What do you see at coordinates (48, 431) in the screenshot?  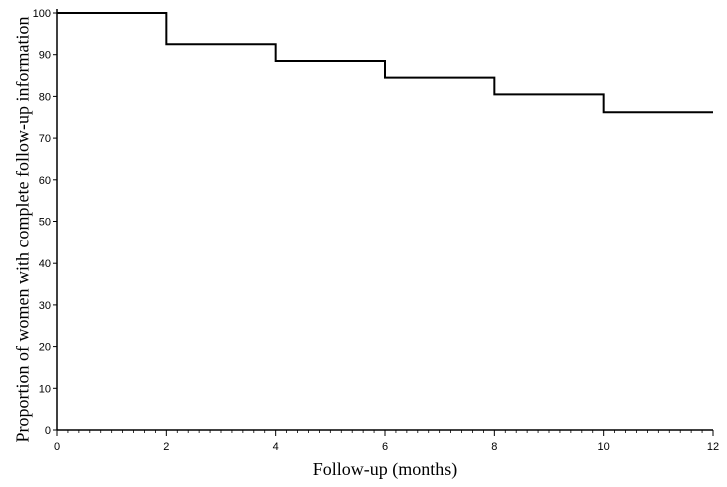 I see `y-tick-label: 0` at bounding box center [48, 431].